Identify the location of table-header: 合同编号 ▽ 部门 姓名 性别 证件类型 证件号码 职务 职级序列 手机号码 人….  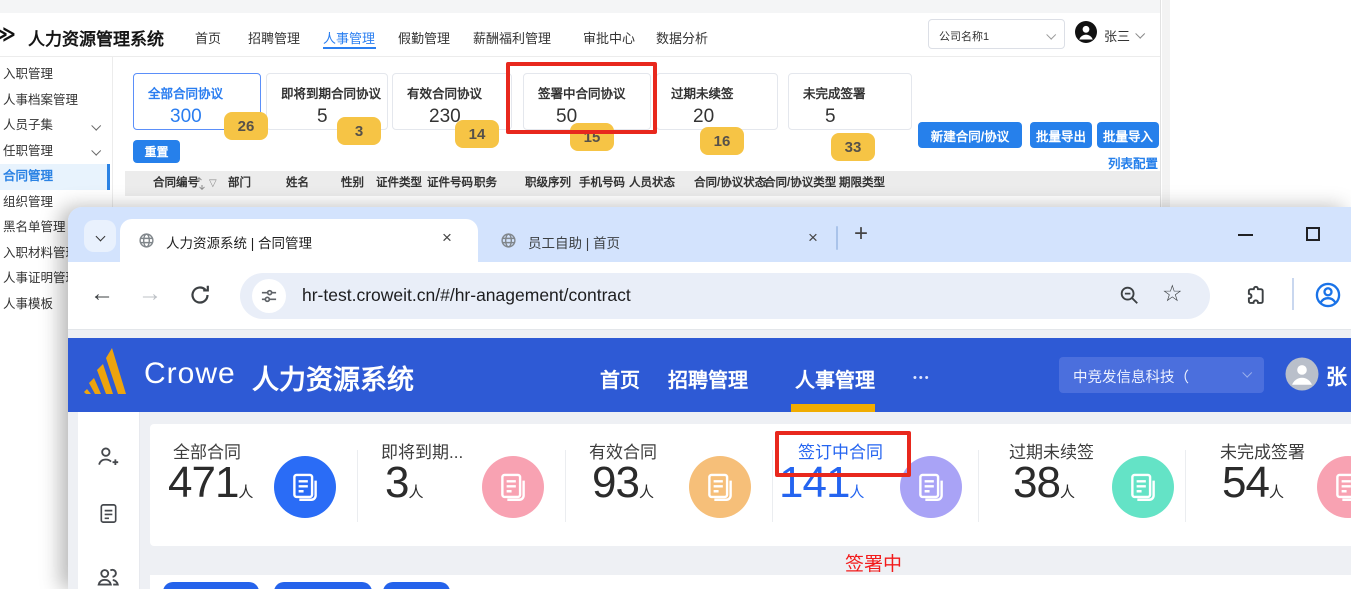
(642, 183).